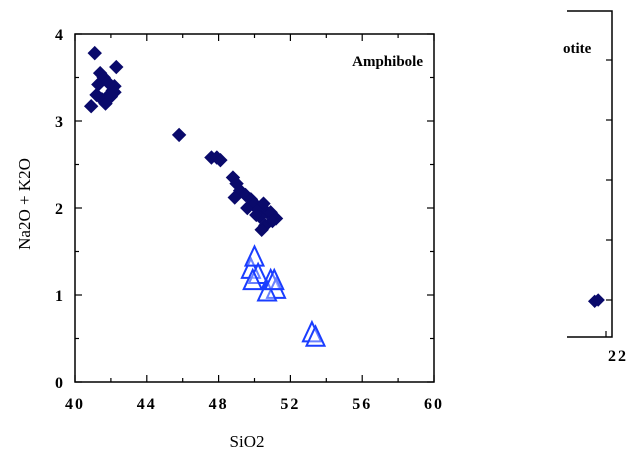 The image size is (633, 454). Describe the element at coordinates (75, 404) in the screenshot. I see `x-tick-label: 40` at that location.